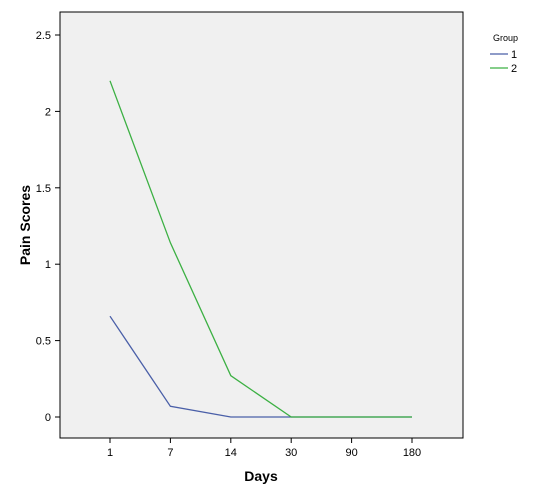  I want to click on x-axis: 1 7 14 30 90 180, so click(264, 448).